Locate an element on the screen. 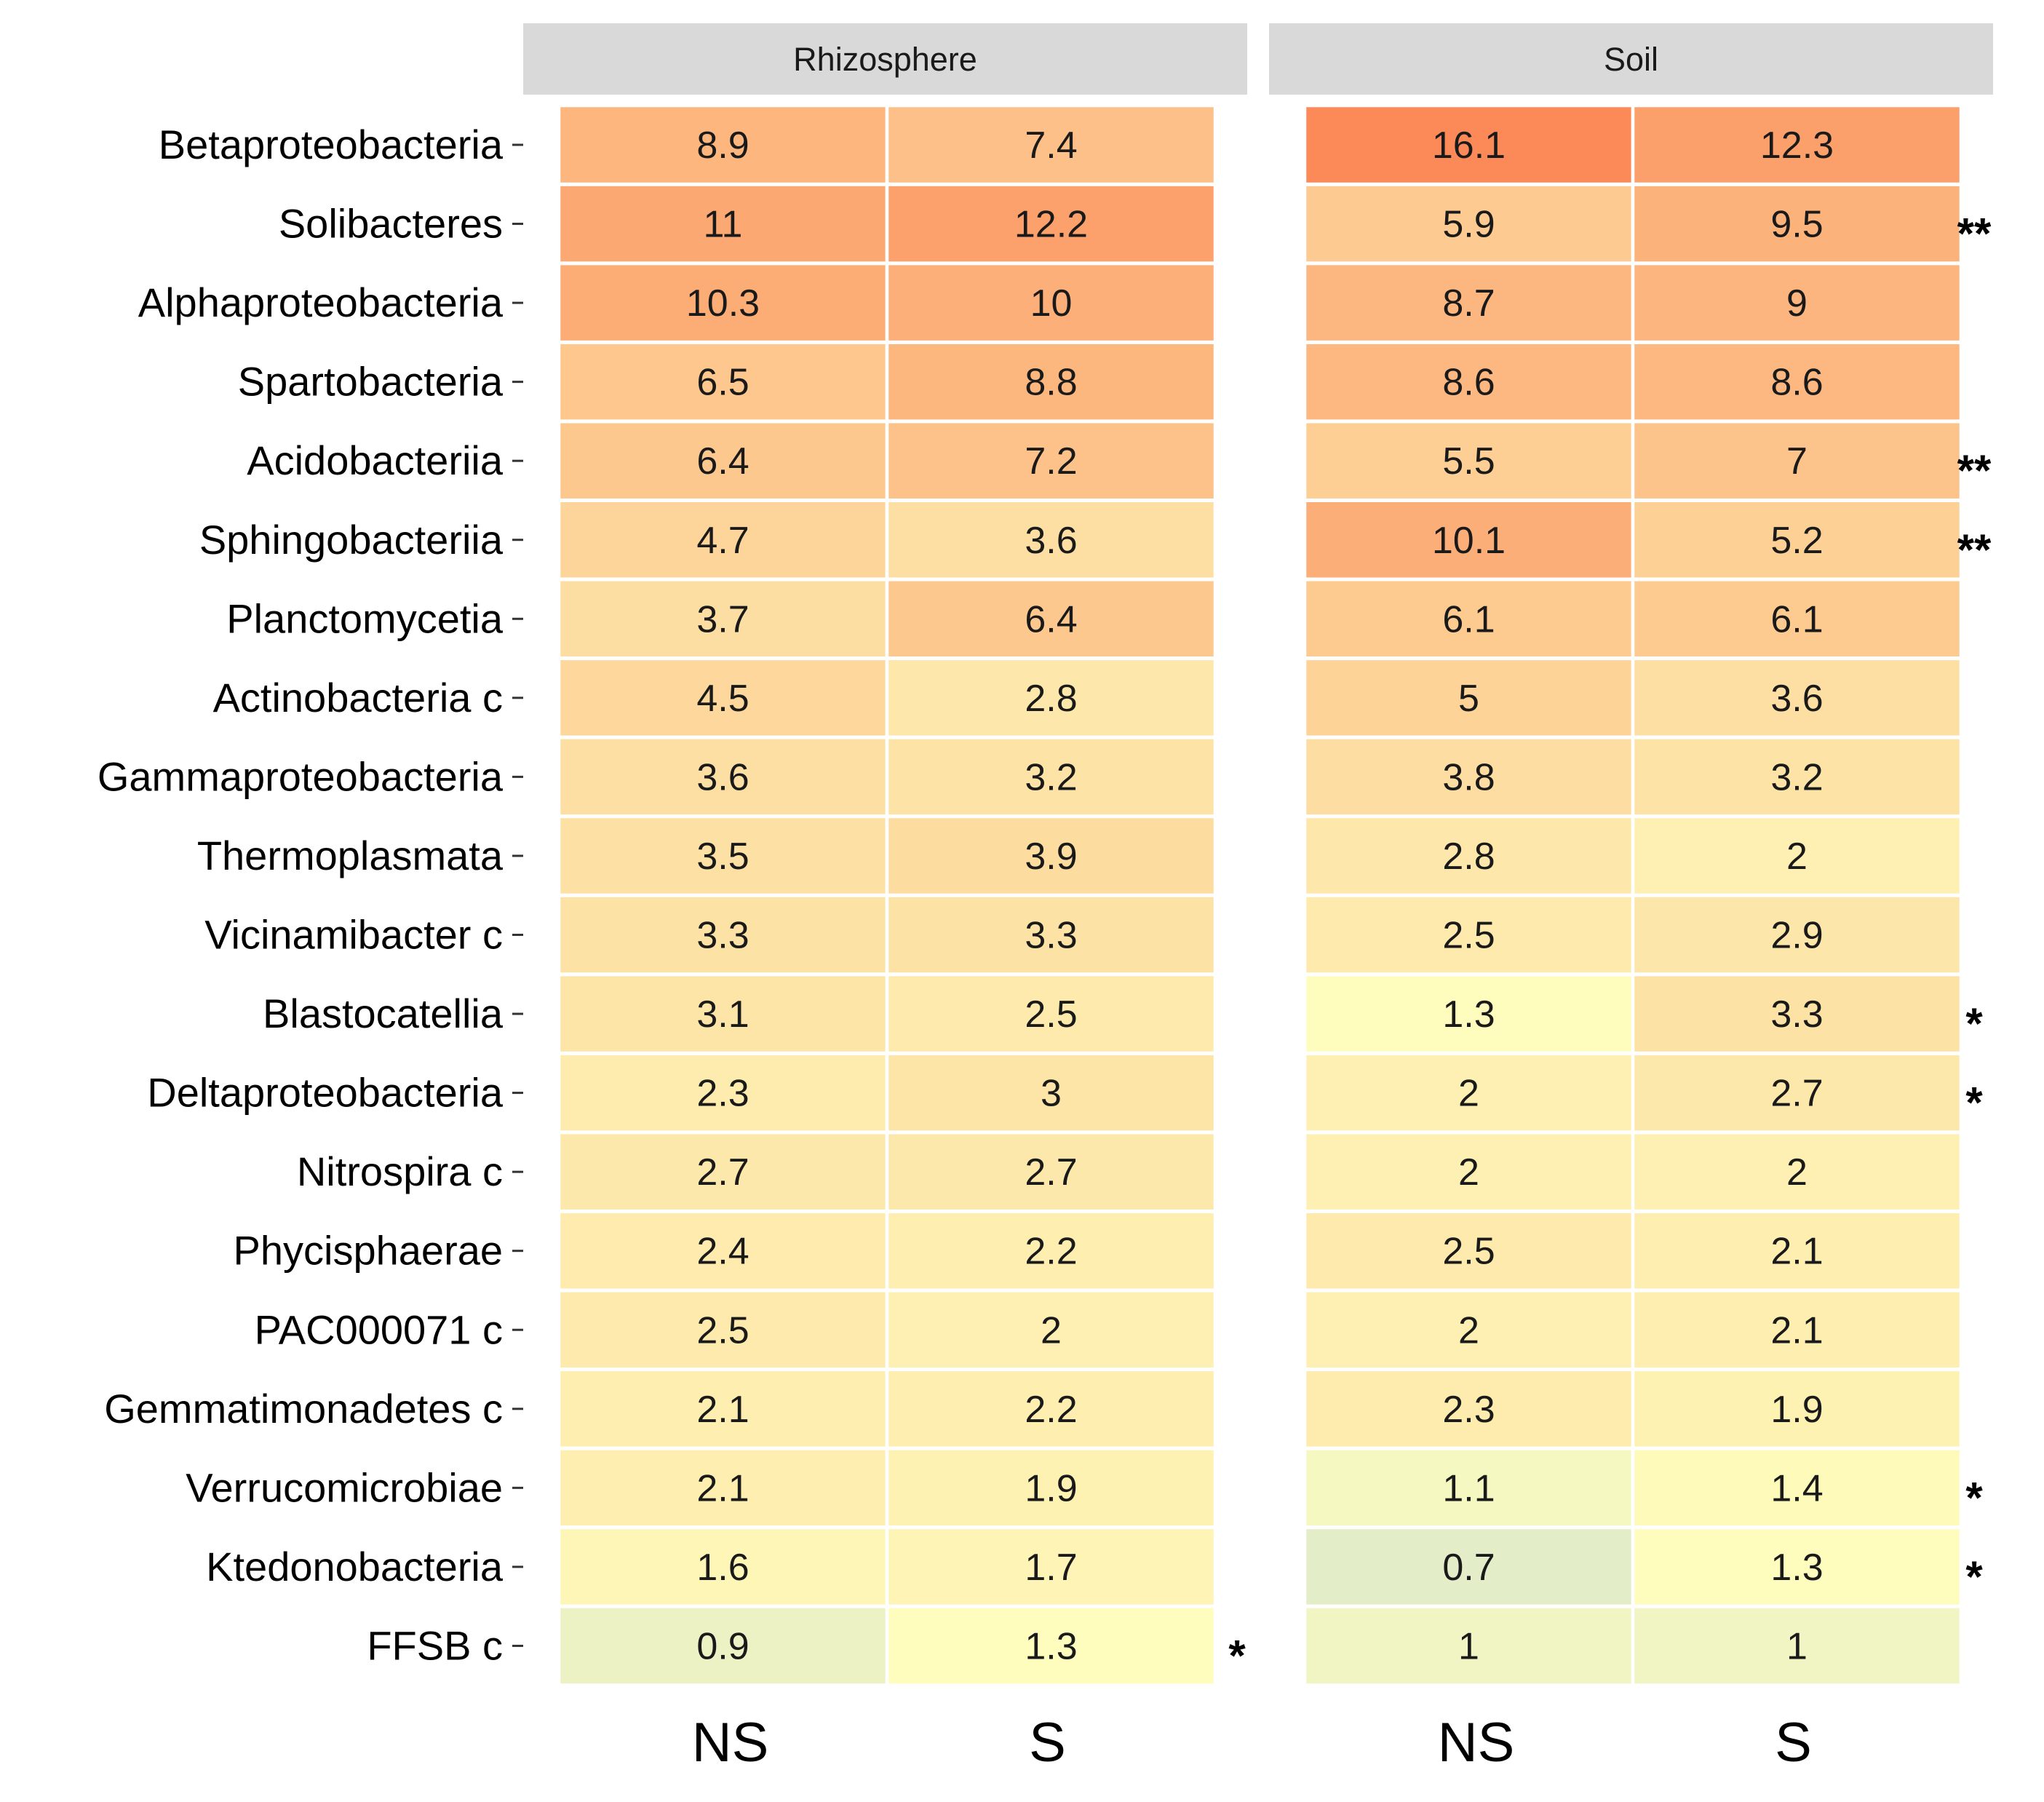 The width and height of the screenshot is (2044, 1802). cell-value: 3.8 is located at coordinates (1468, 777).